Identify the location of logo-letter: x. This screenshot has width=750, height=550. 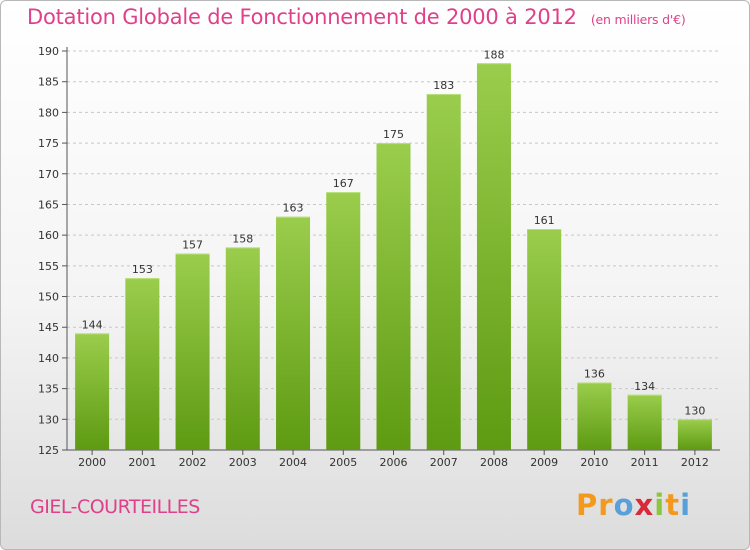
(644, 505).